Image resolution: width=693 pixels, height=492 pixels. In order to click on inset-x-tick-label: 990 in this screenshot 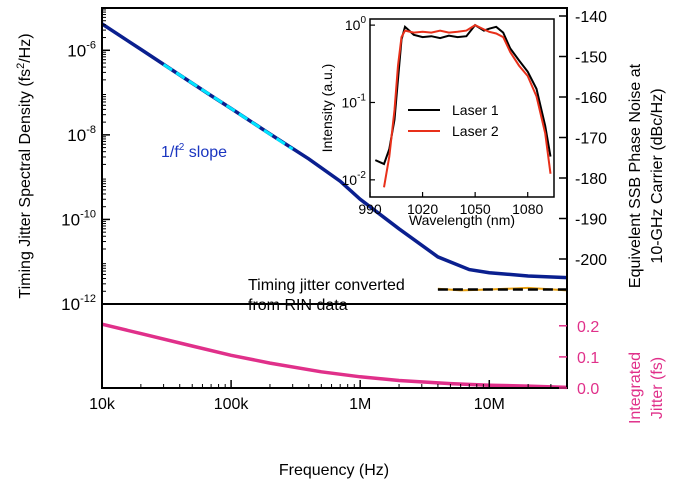, I will do `click(370, 209)`.